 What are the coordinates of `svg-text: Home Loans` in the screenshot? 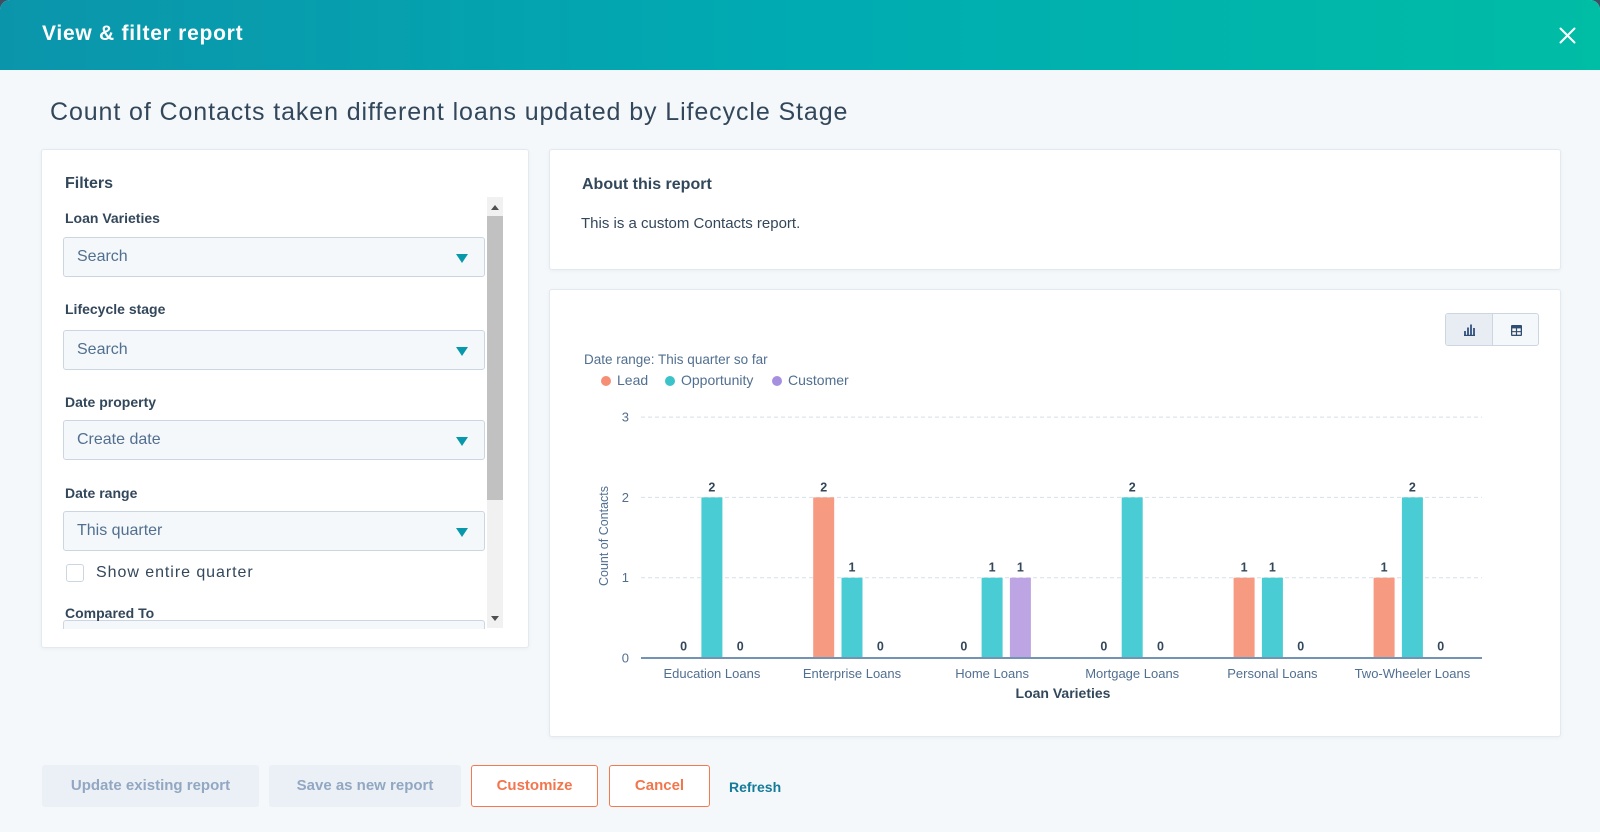 It's located at (992, 673).